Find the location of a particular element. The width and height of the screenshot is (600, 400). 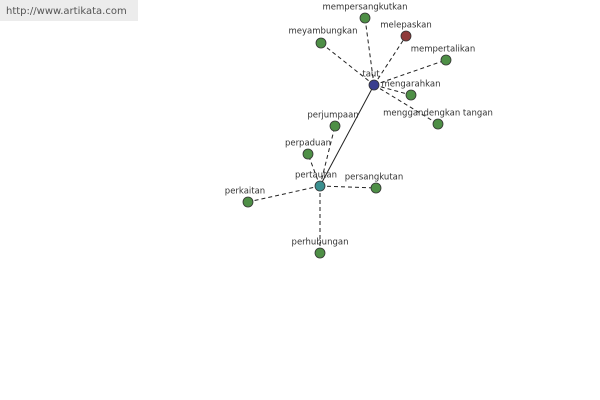

node-label: pertautan is located at coordinates (316, 176).